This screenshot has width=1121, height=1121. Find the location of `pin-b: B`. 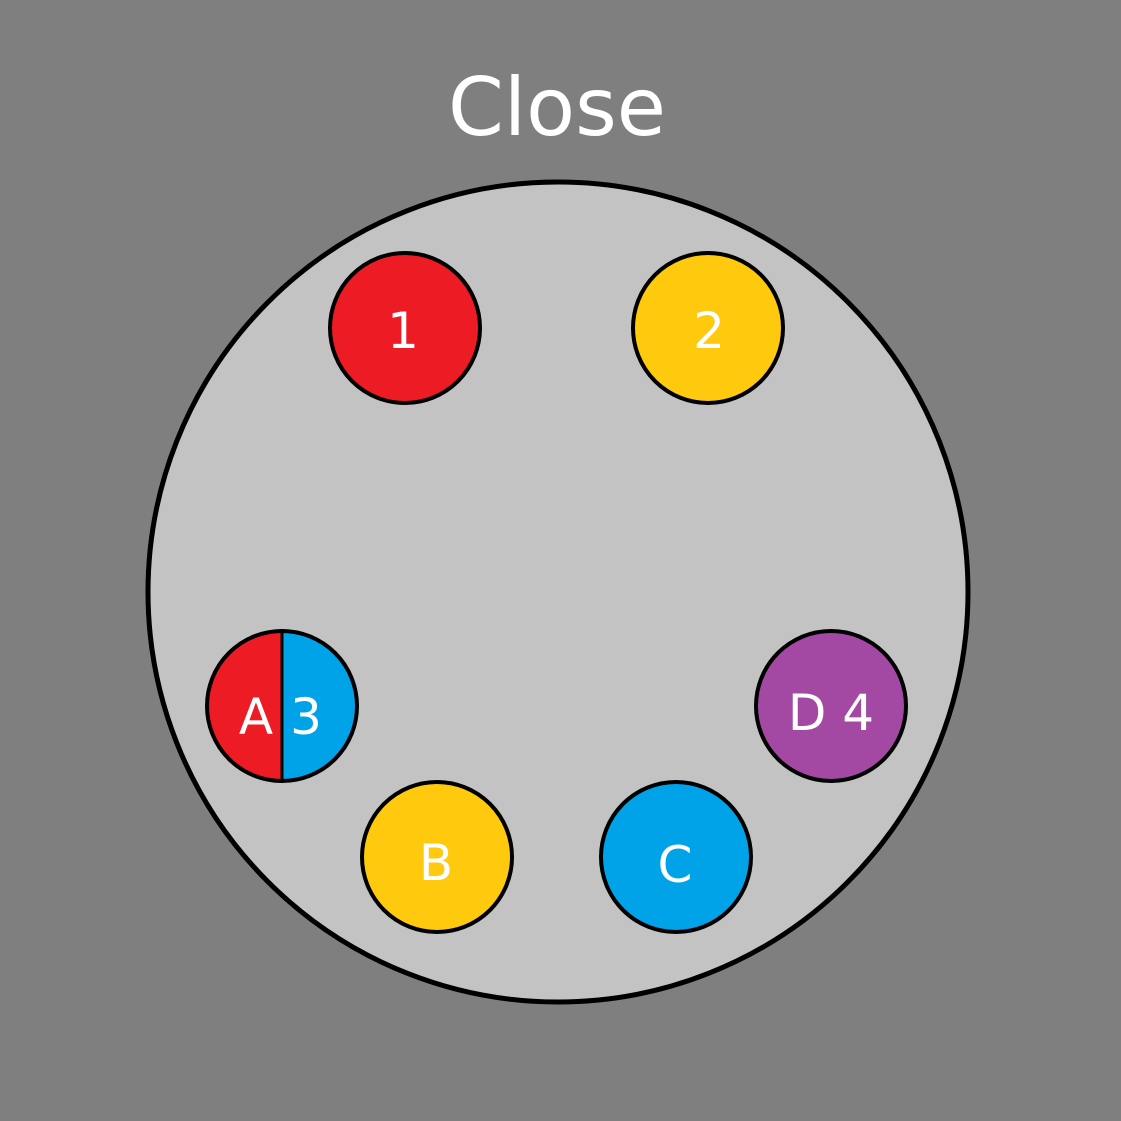

pin-b: B is located at coordinates (437, 857).